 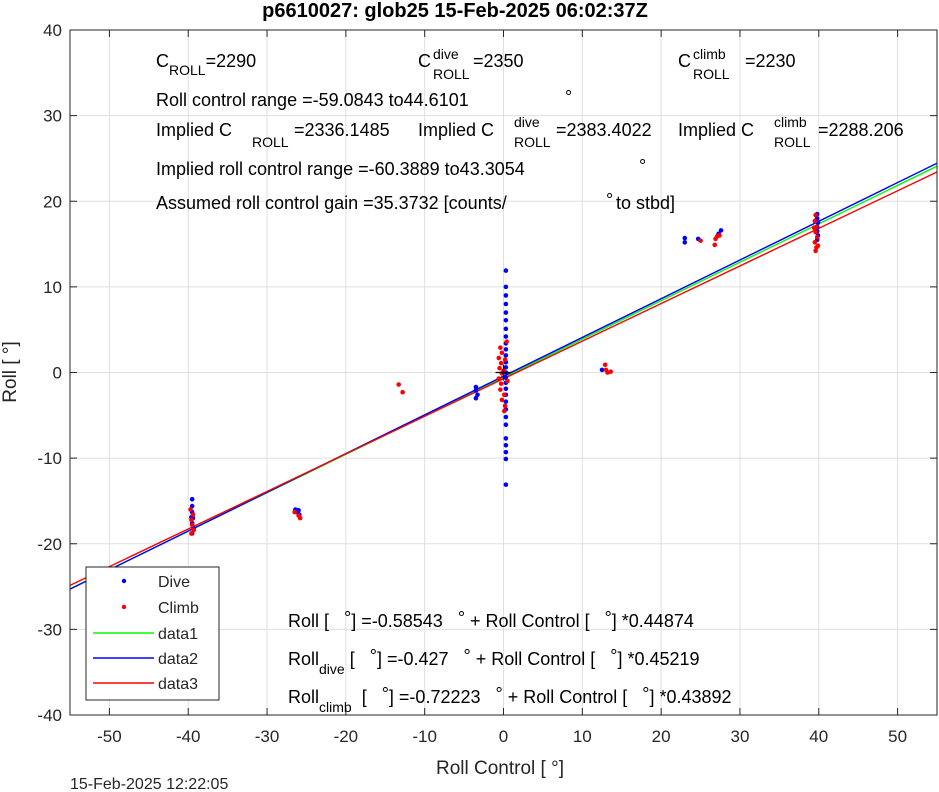 What do you see at coordinates (456, 130) in the screenshot?
I see `annotation-implied-c-roll-dive: Implied C` at bounding box center [456, 130].